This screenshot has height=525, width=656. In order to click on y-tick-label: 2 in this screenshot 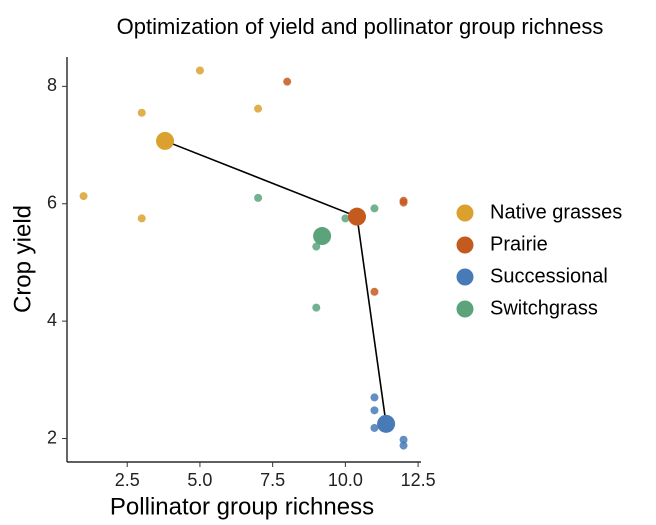, I will do `click(52, 437)`.